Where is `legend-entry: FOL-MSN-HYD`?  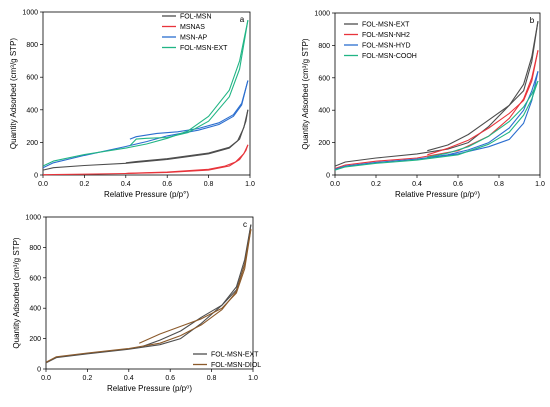
legend-entry: FOL-MSN-HYD is located at coordinates (386, 46).